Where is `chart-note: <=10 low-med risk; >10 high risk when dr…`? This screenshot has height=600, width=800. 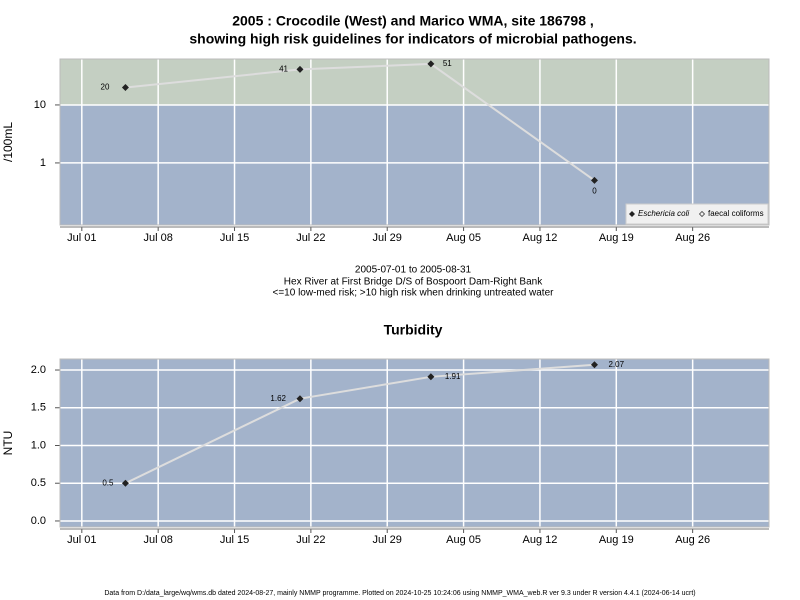 chart-note: <=10 low-med risk; >10 high risk when dr… is located at coordinates (414, 293).